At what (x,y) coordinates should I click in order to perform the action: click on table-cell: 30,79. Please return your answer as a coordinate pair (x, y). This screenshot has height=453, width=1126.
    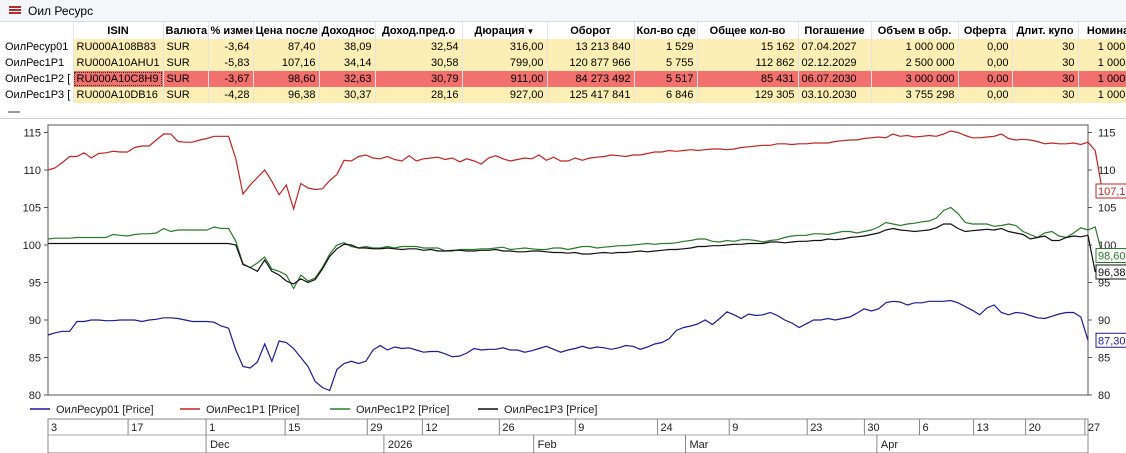
    Looking at the image, I should click on (419, 79).